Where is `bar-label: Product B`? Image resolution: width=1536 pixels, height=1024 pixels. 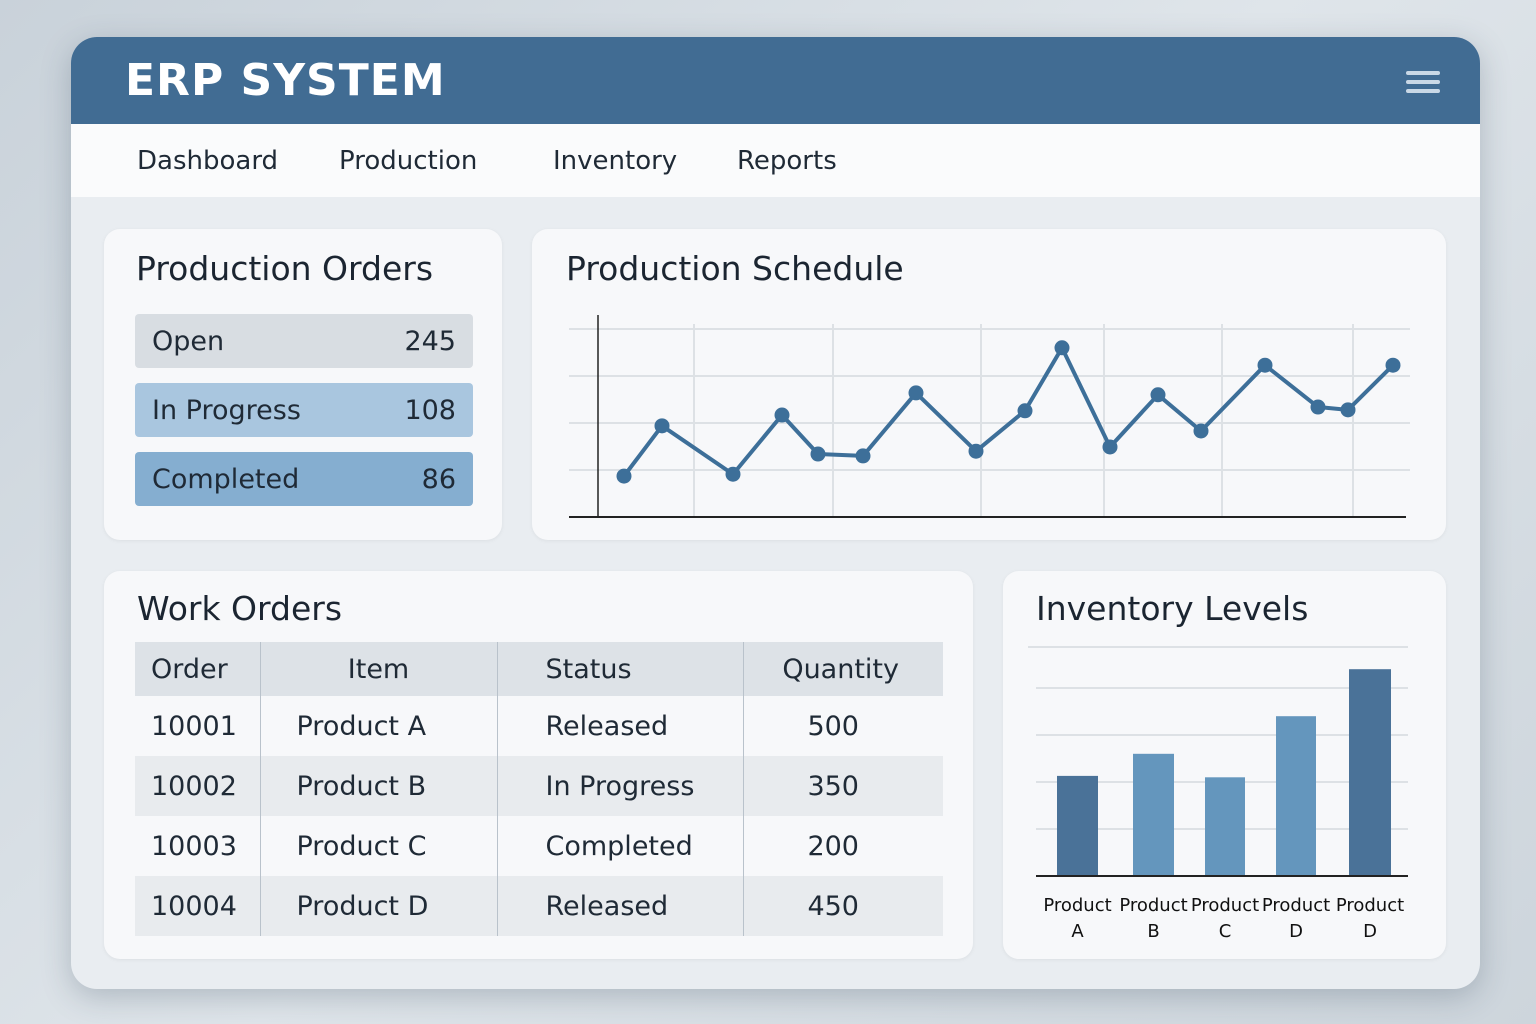 bar-label: Product B is located at coordinates (1153, 918).